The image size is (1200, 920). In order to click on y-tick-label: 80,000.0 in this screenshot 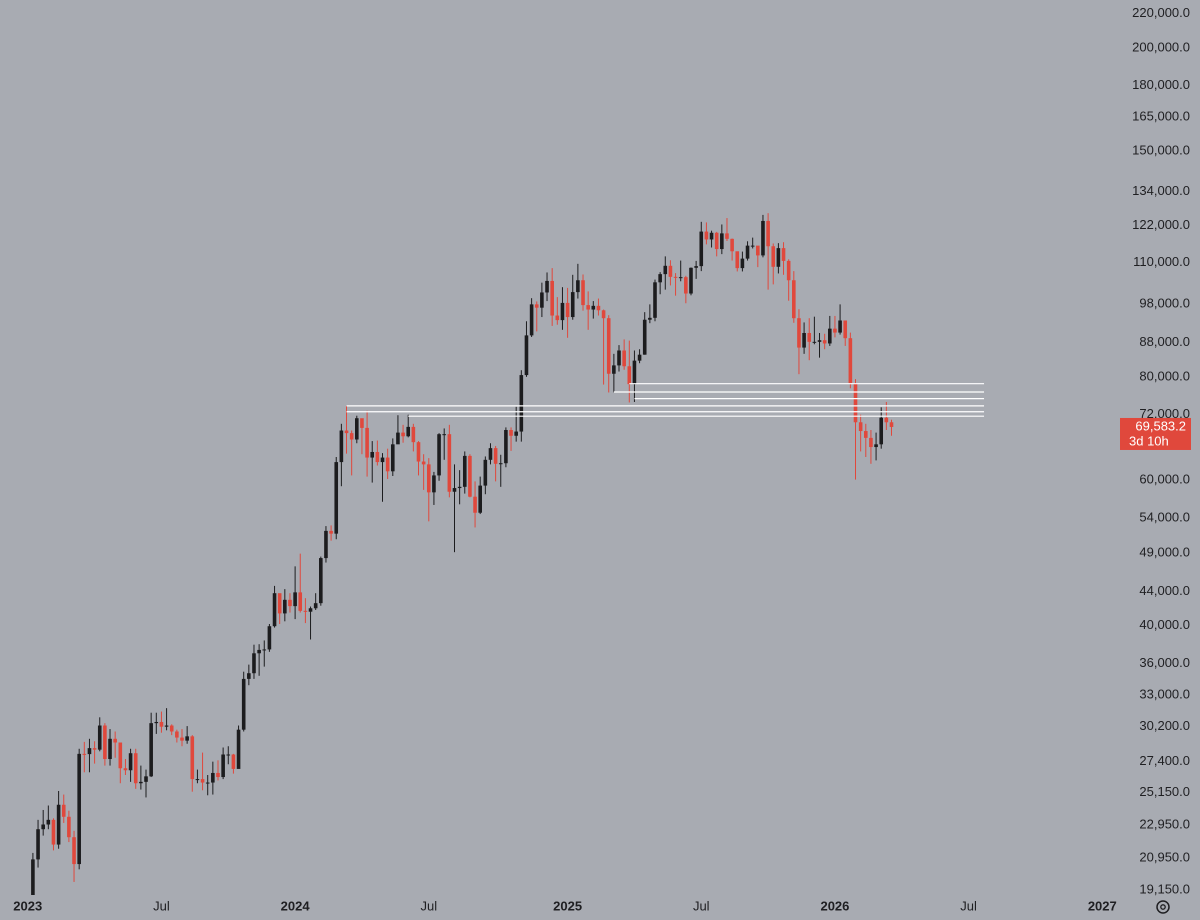, I will do `click(1164, 375)`.